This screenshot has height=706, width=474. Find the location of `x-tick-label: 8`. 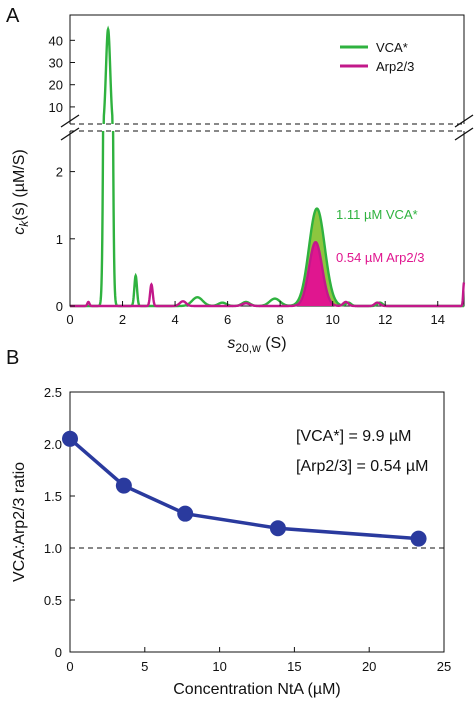

x-tick-label: 8 is located at coordinates (280, 319).